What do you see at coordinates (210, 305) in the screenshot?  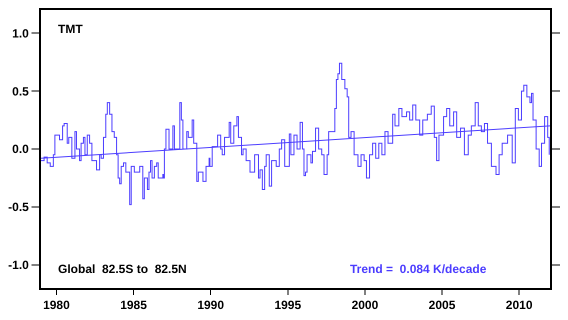 I see `x-tick-label: 1990` at bounding box center [210, 305].